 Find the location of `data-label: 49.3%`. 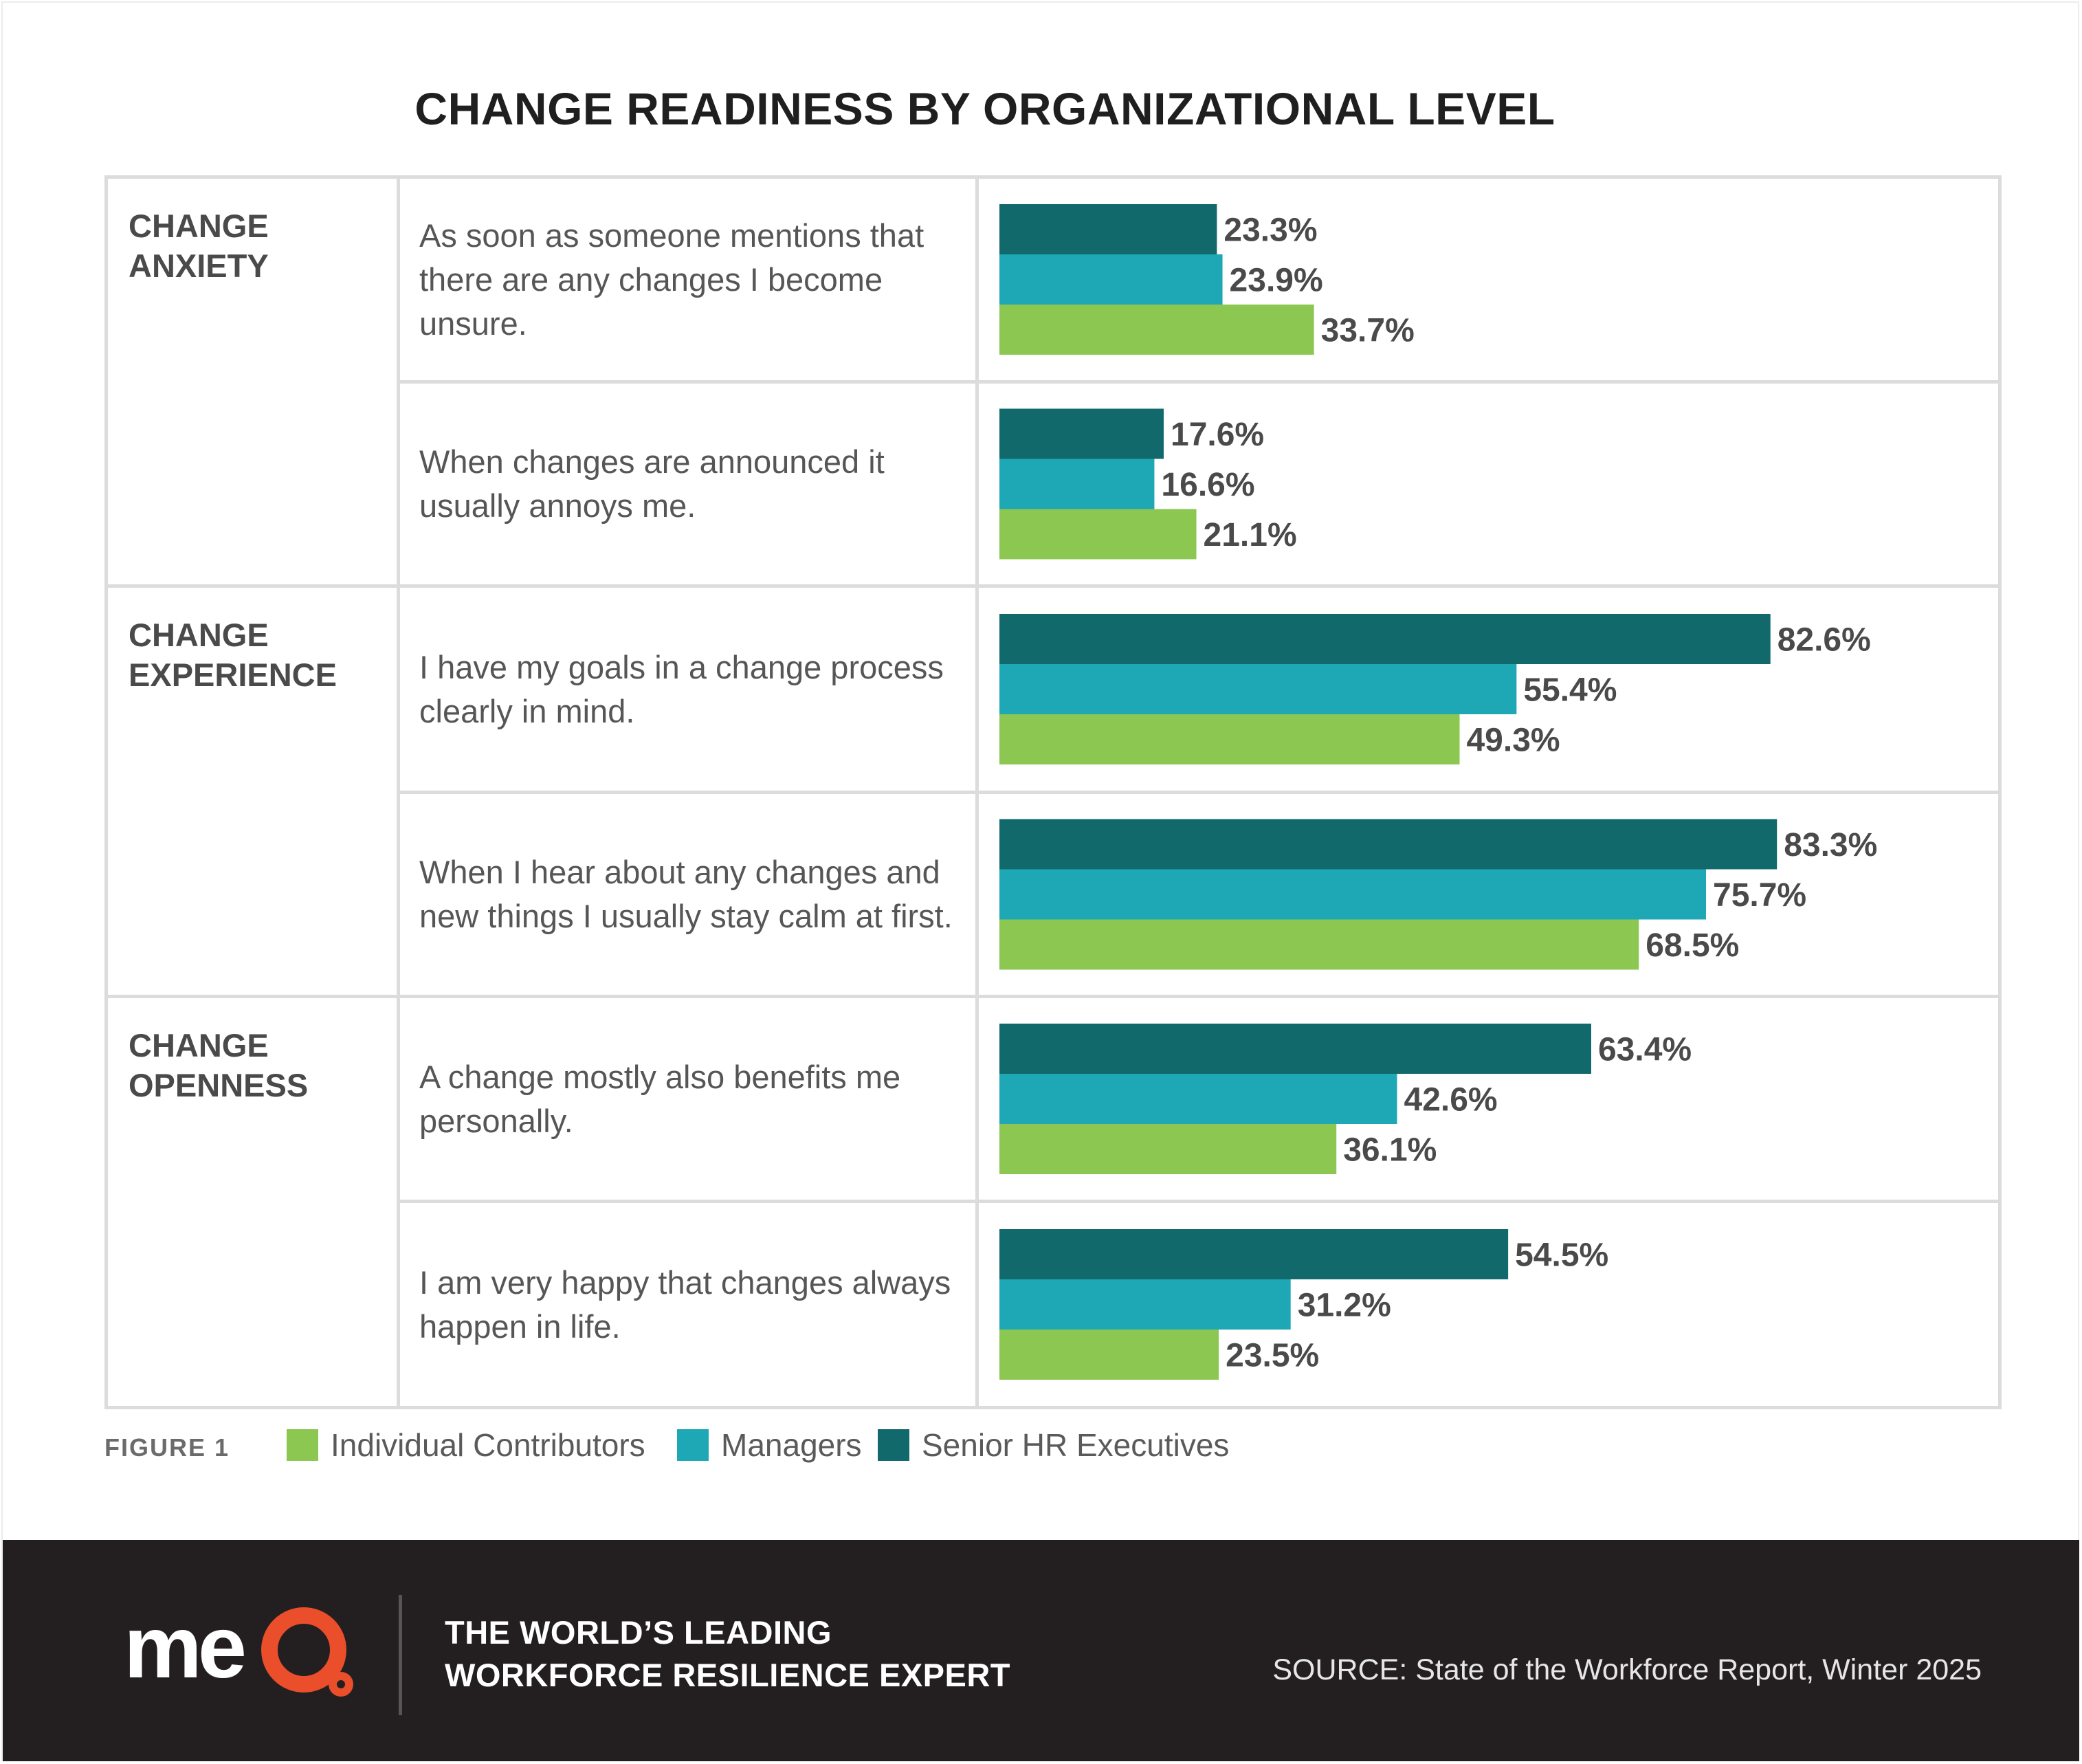

data-label: 49.3% is located at coordinates (1513, 741).